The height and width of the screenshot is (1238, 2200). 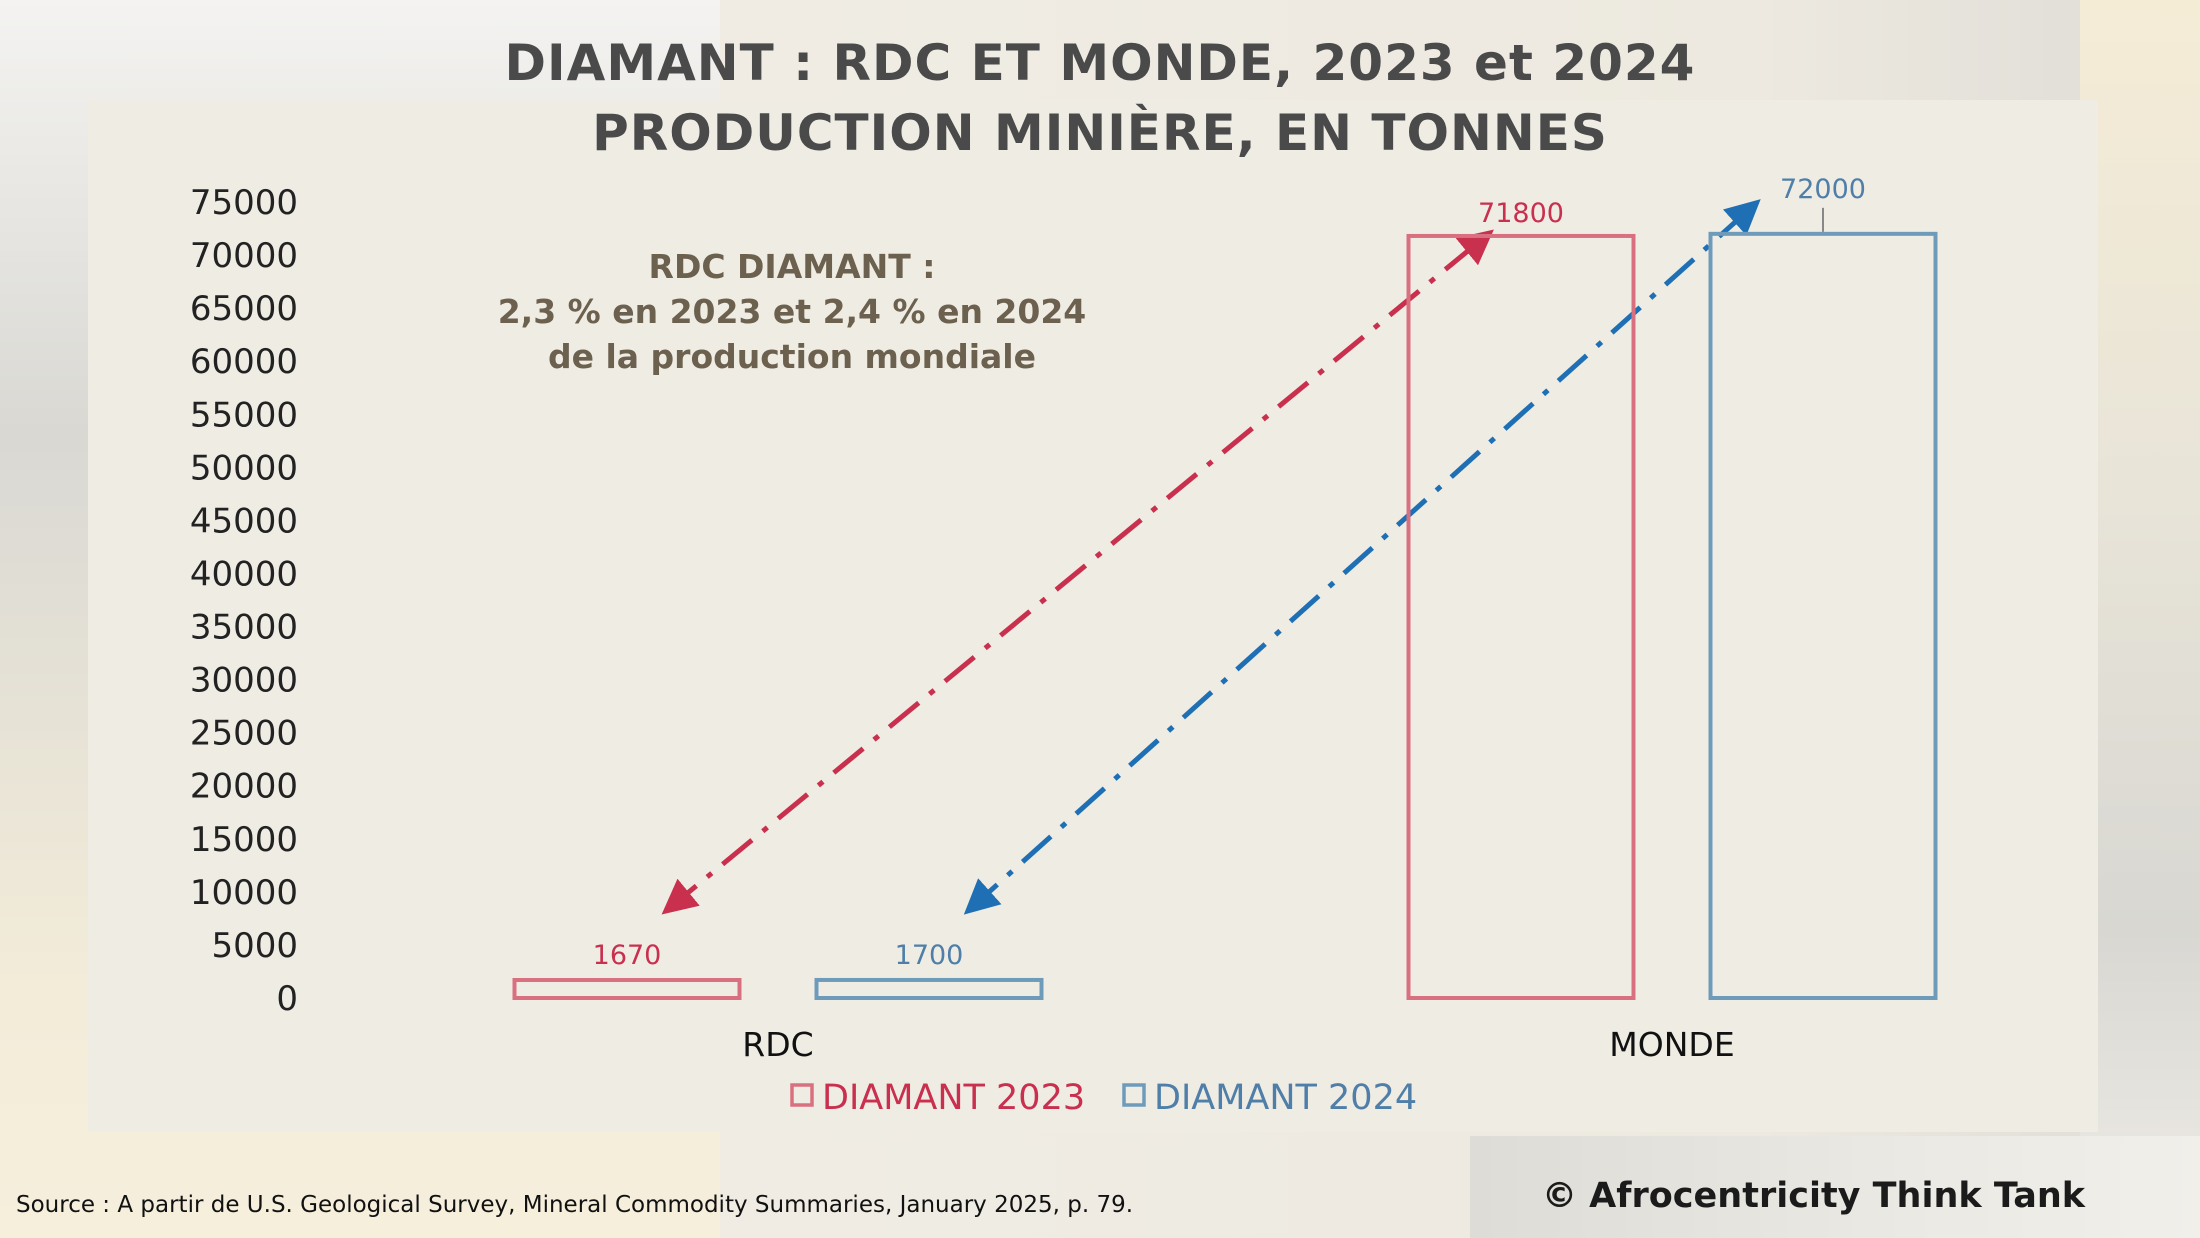 I want to click on data-label: 72000, so click(x=1823, y=189).